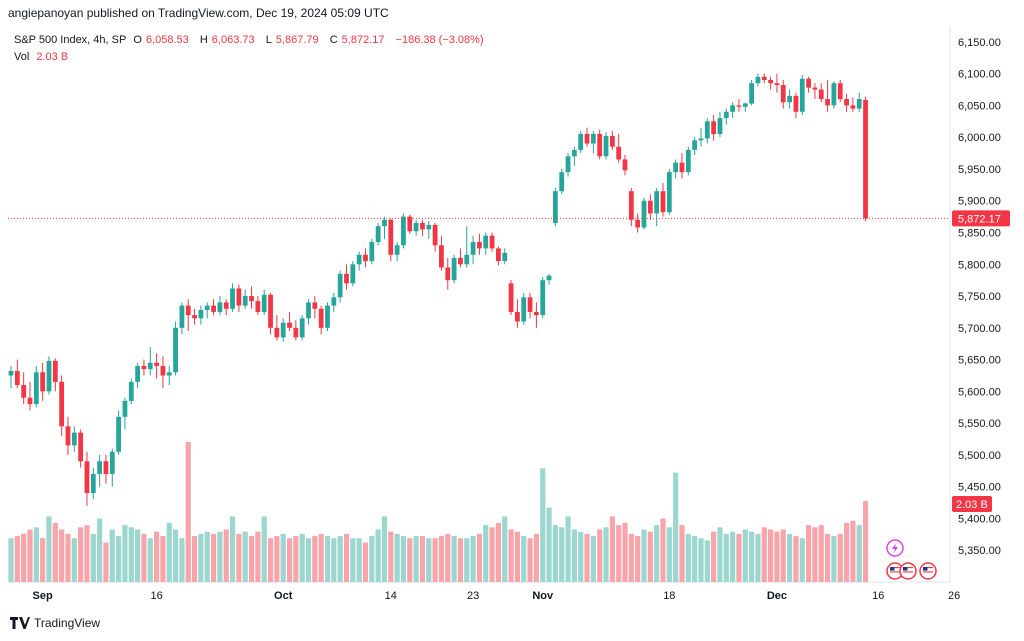 The image size is (1024, 641). I want to click on legend-symbol: S&P 500 Index, 4h, SP, so click(70, 40).